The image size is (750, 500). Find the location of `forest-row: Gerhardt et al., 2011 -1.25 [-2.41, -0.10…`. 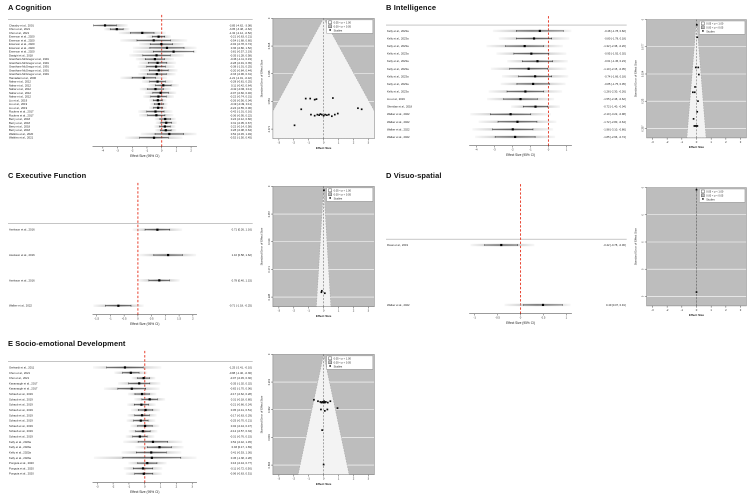

forest-row: Gerhardt et al., 2011 -1.25 [-2.41, -0.10… is located at coordinates (130, 367).